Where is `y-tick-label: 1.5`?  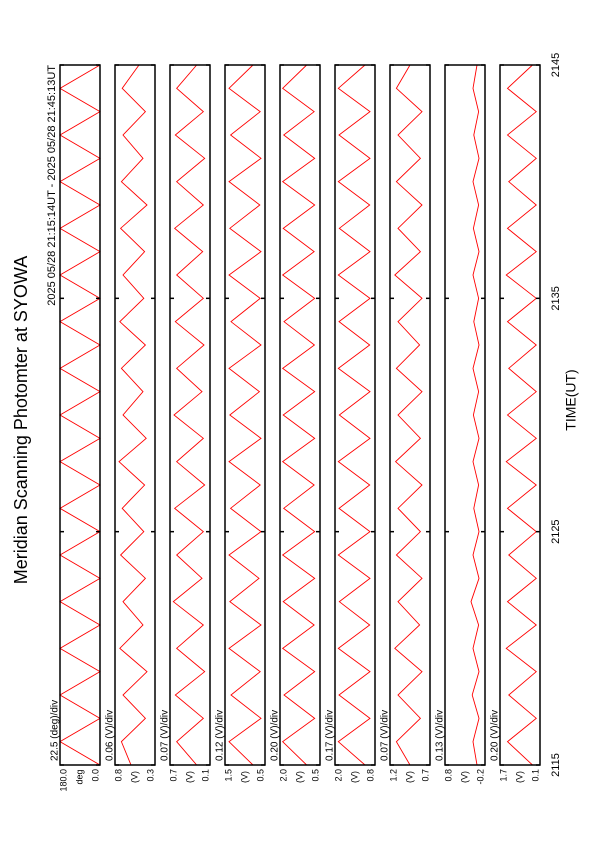
y-tick-label: 1.5 is located at coordinates (228, 775).